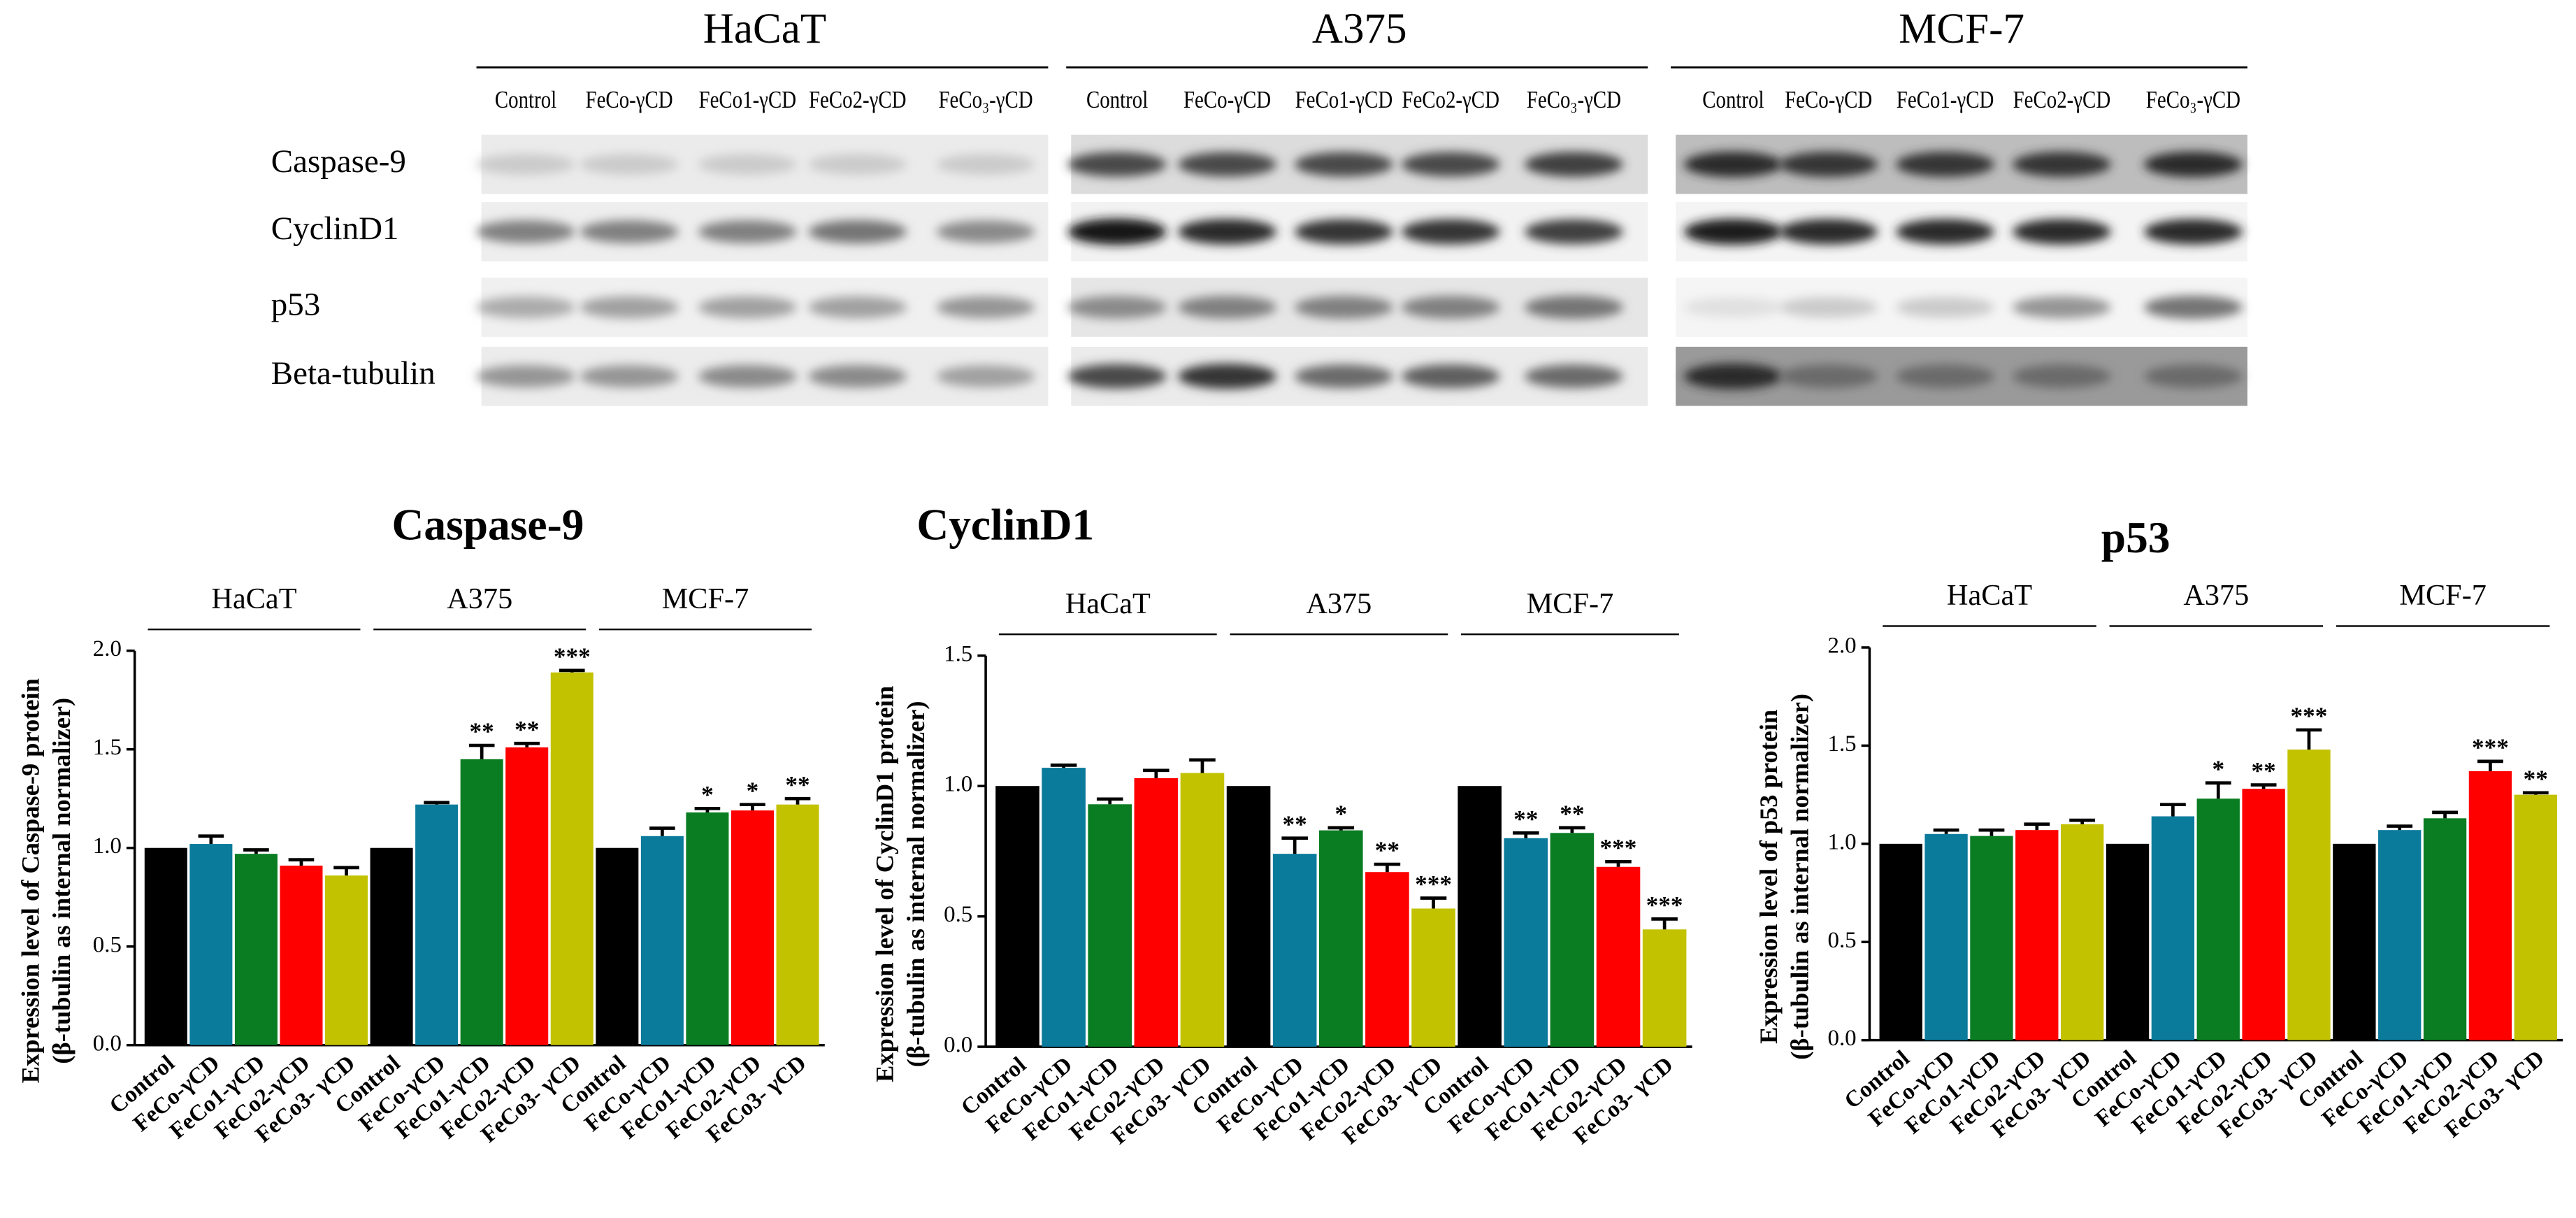 Image resolution: width=2576 pixels, height=1218 pixels. I want to click on significance-label: *, so click(1340, 813).